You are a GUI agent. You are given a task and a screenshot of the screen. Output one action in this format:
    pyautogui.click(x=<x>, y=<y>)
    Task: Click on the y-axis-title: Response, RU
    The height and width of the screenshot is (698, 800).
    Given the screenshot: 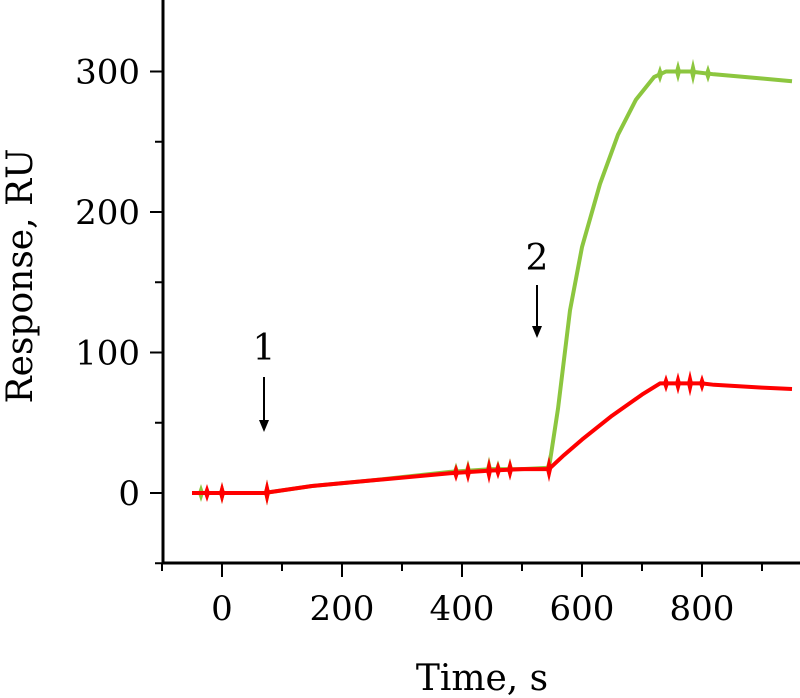 What is the action you would take?
    pyautogui.click(x=20, y=276)
    